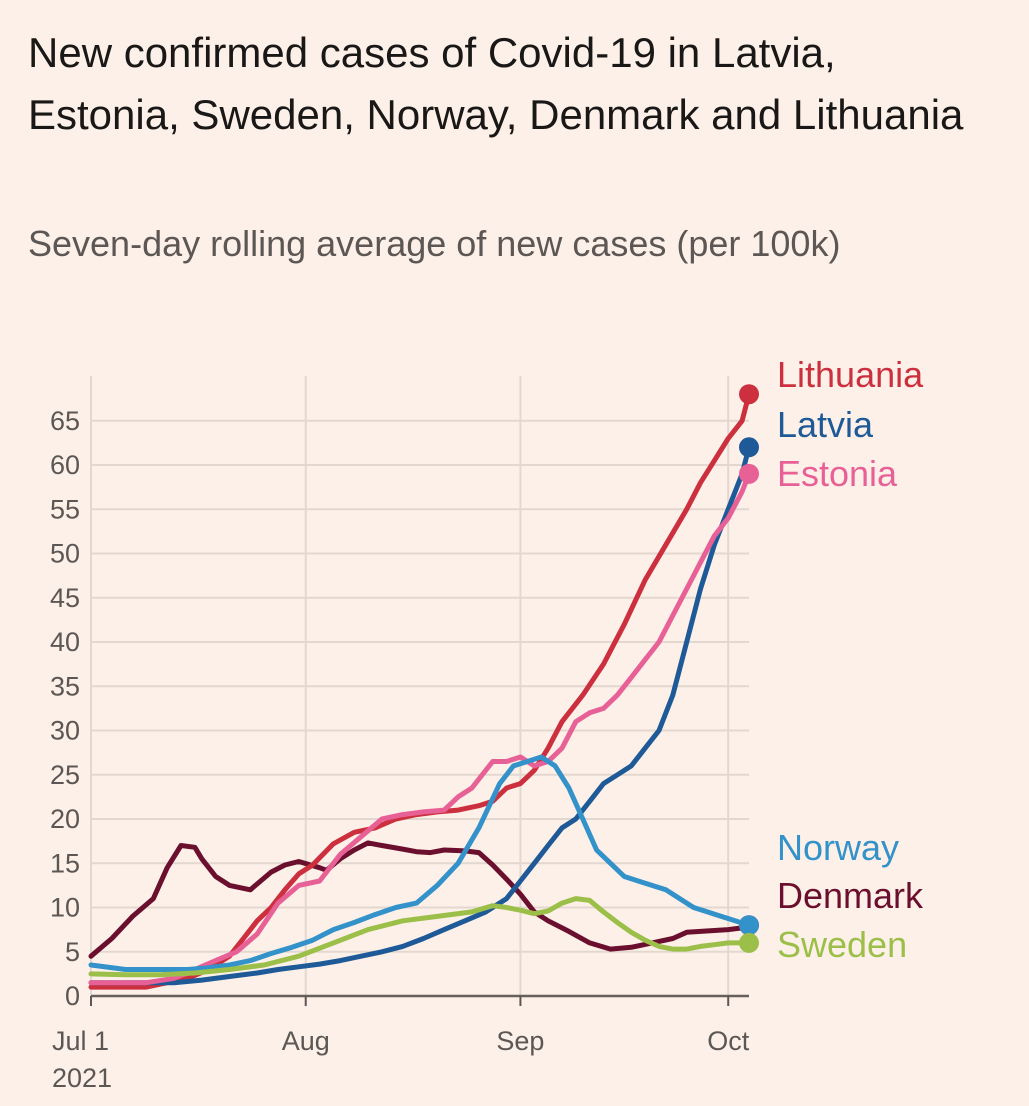 This screenshot has width=1029, height=1106. Describe the element at coordinates (65, 775) in the screenshot. I see `y-tick-label: 25` at that location.